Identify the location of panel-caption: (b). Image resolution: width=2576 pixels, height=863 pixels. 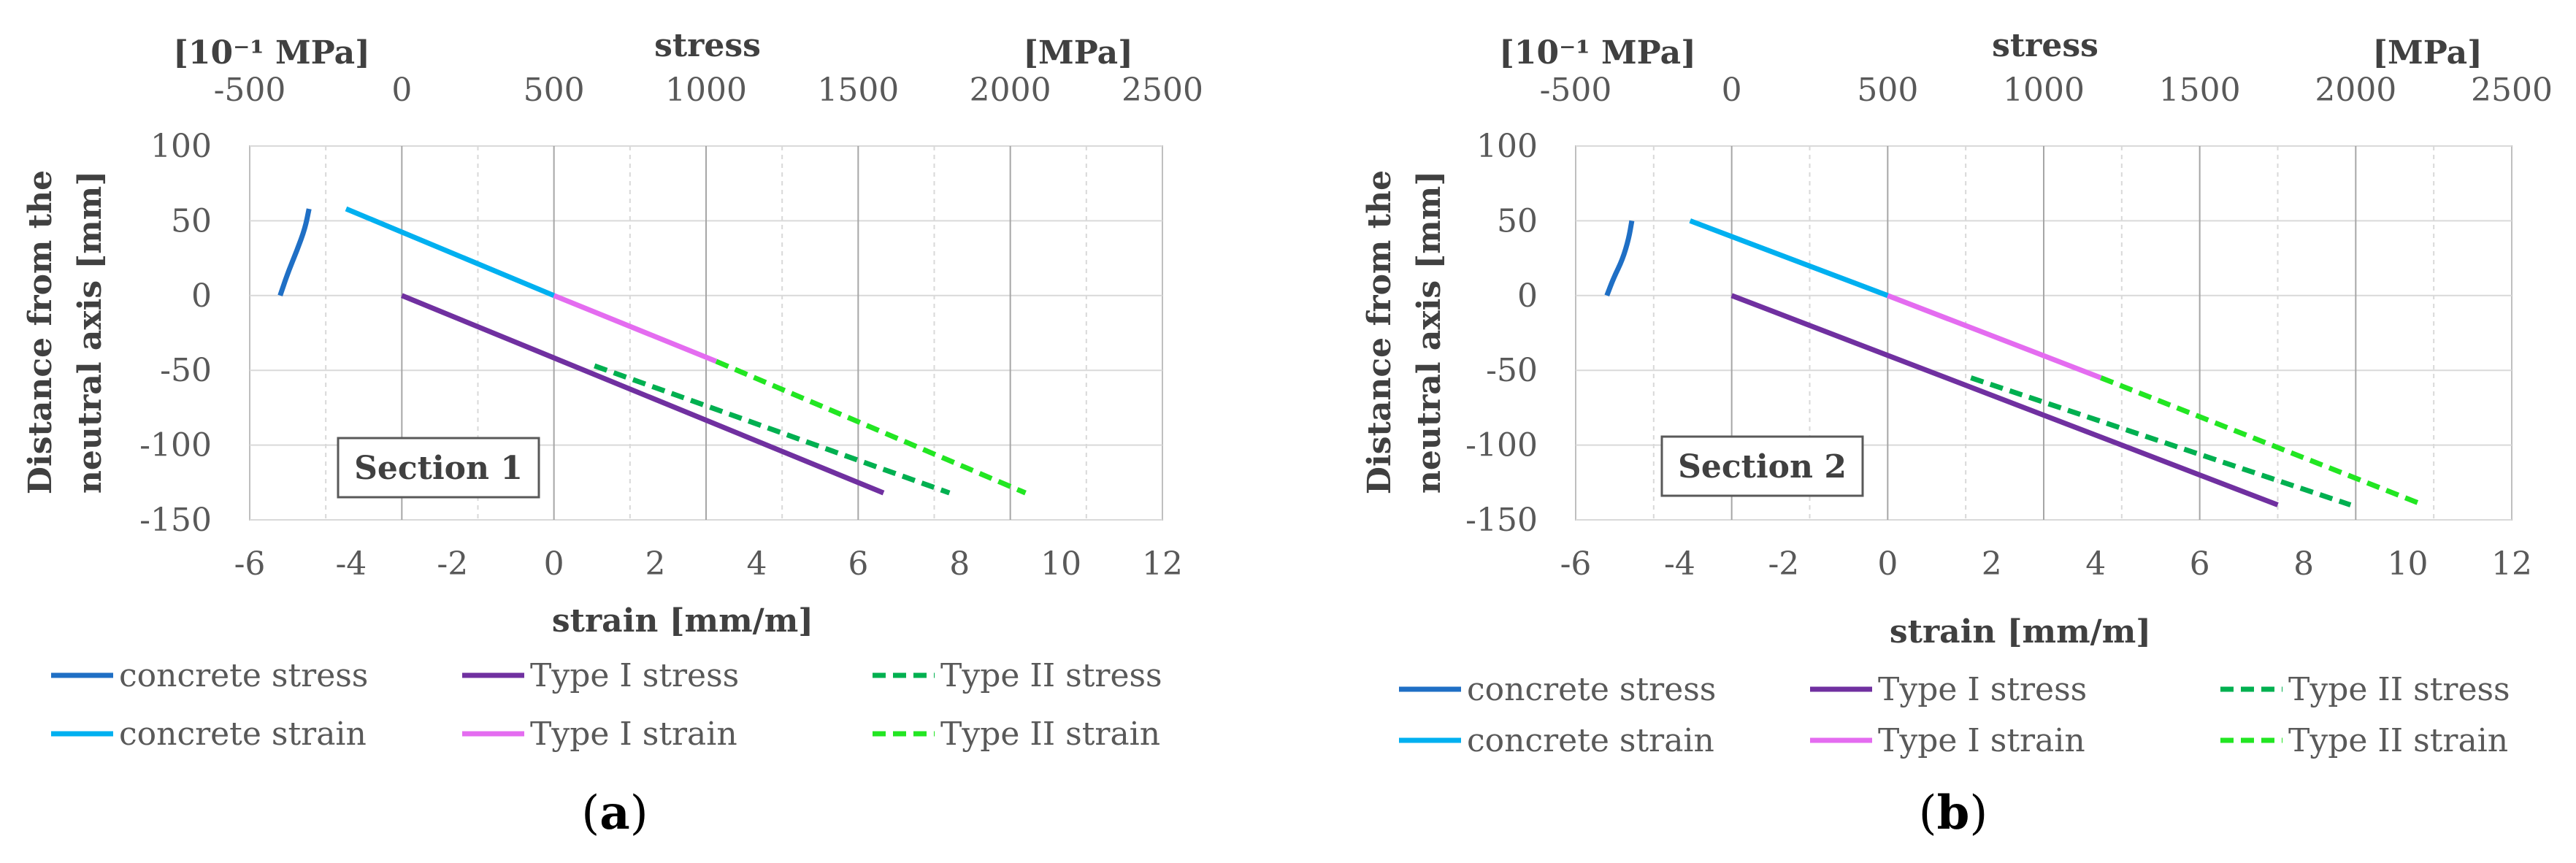
(1953, 813).